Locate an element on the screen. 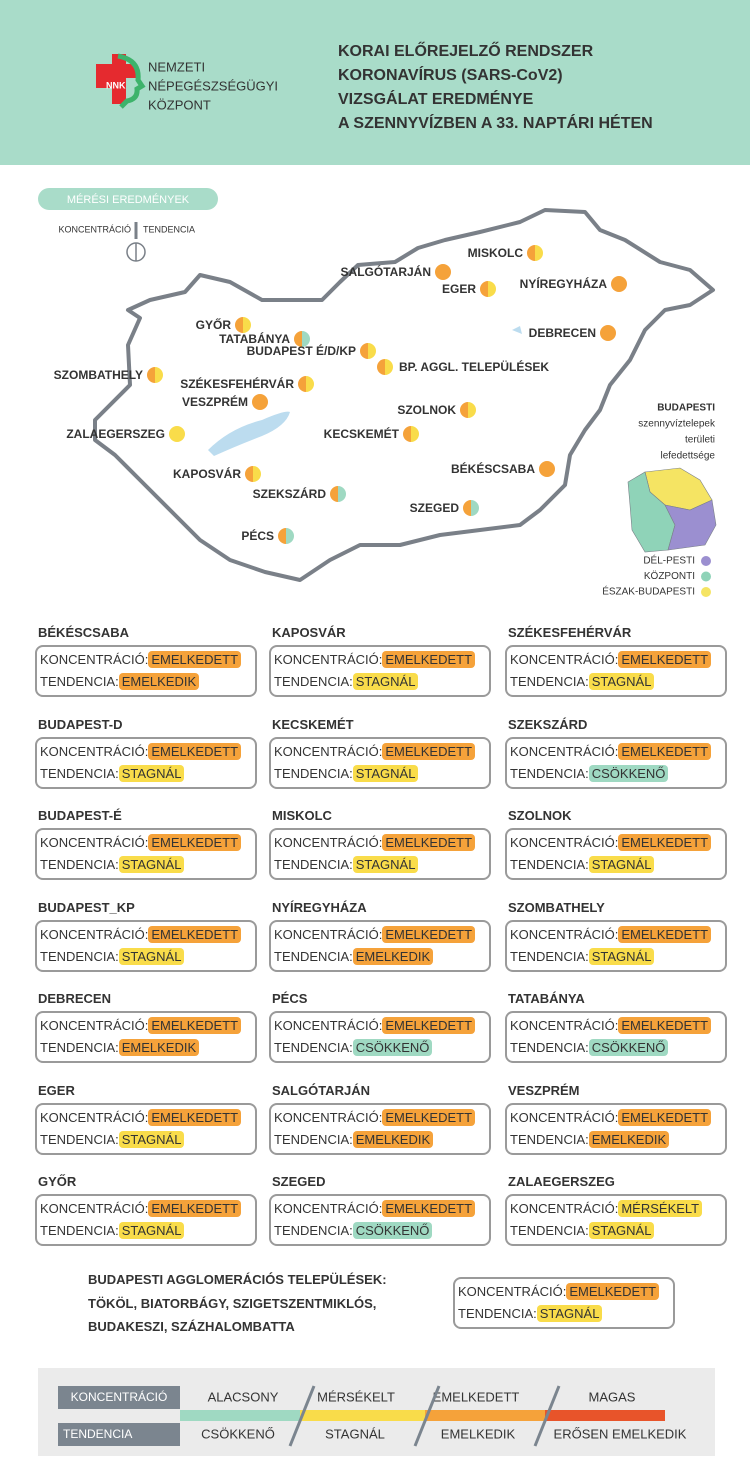 The width and height of the screenshot is (750, 1463). logo: NNK is located at coordinates (121, 81).